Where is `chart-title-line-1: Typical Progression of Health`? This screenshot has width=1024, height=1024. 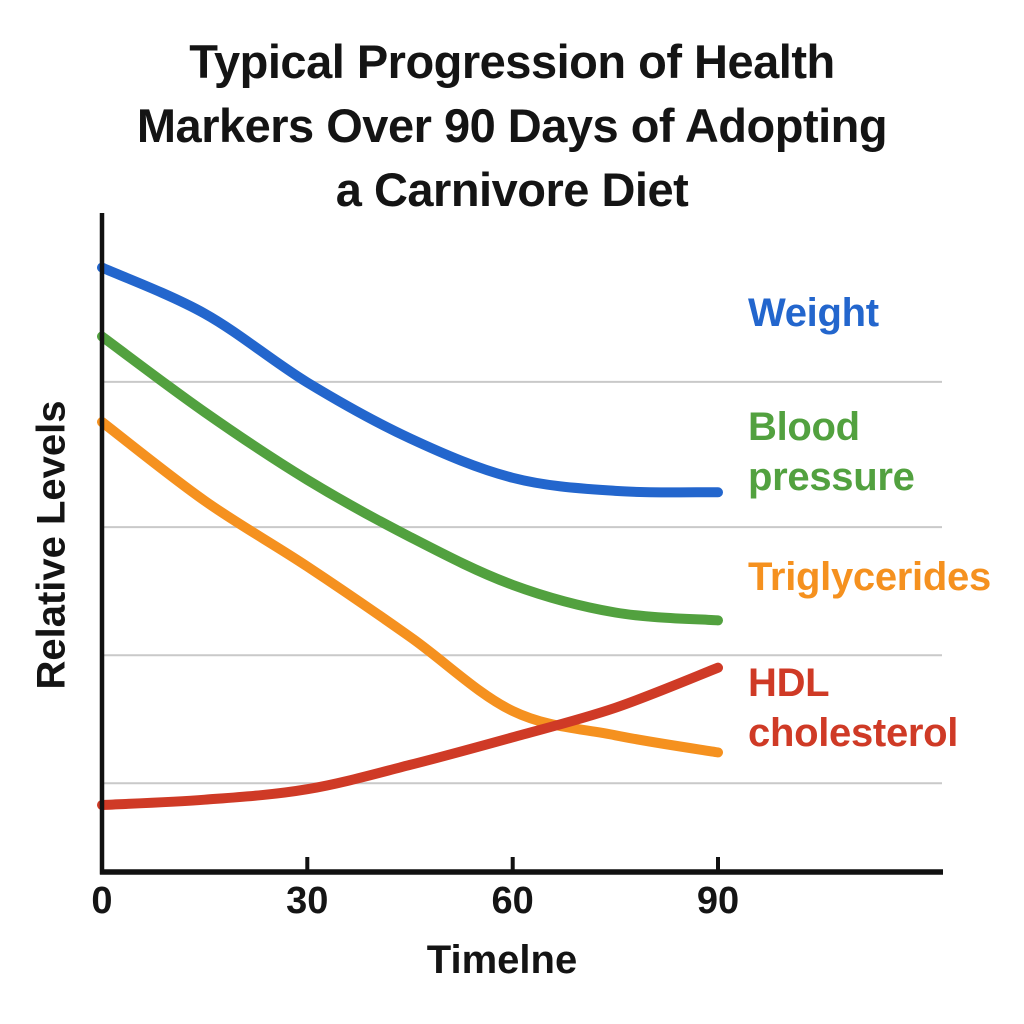
chart-title-line-1: Typical Progression of Health is located at coordinates (512, 61).